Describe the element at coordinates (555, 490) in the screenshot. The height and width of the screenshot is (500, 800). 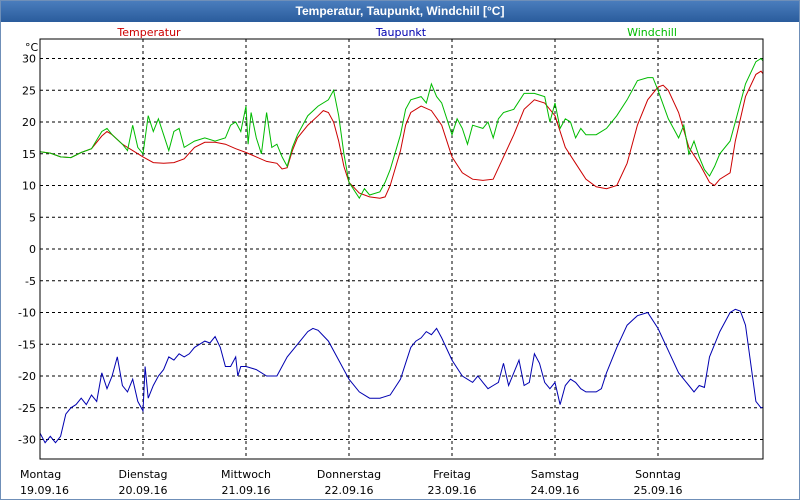
I see `x-tick-date: 24.09.16` at that location.